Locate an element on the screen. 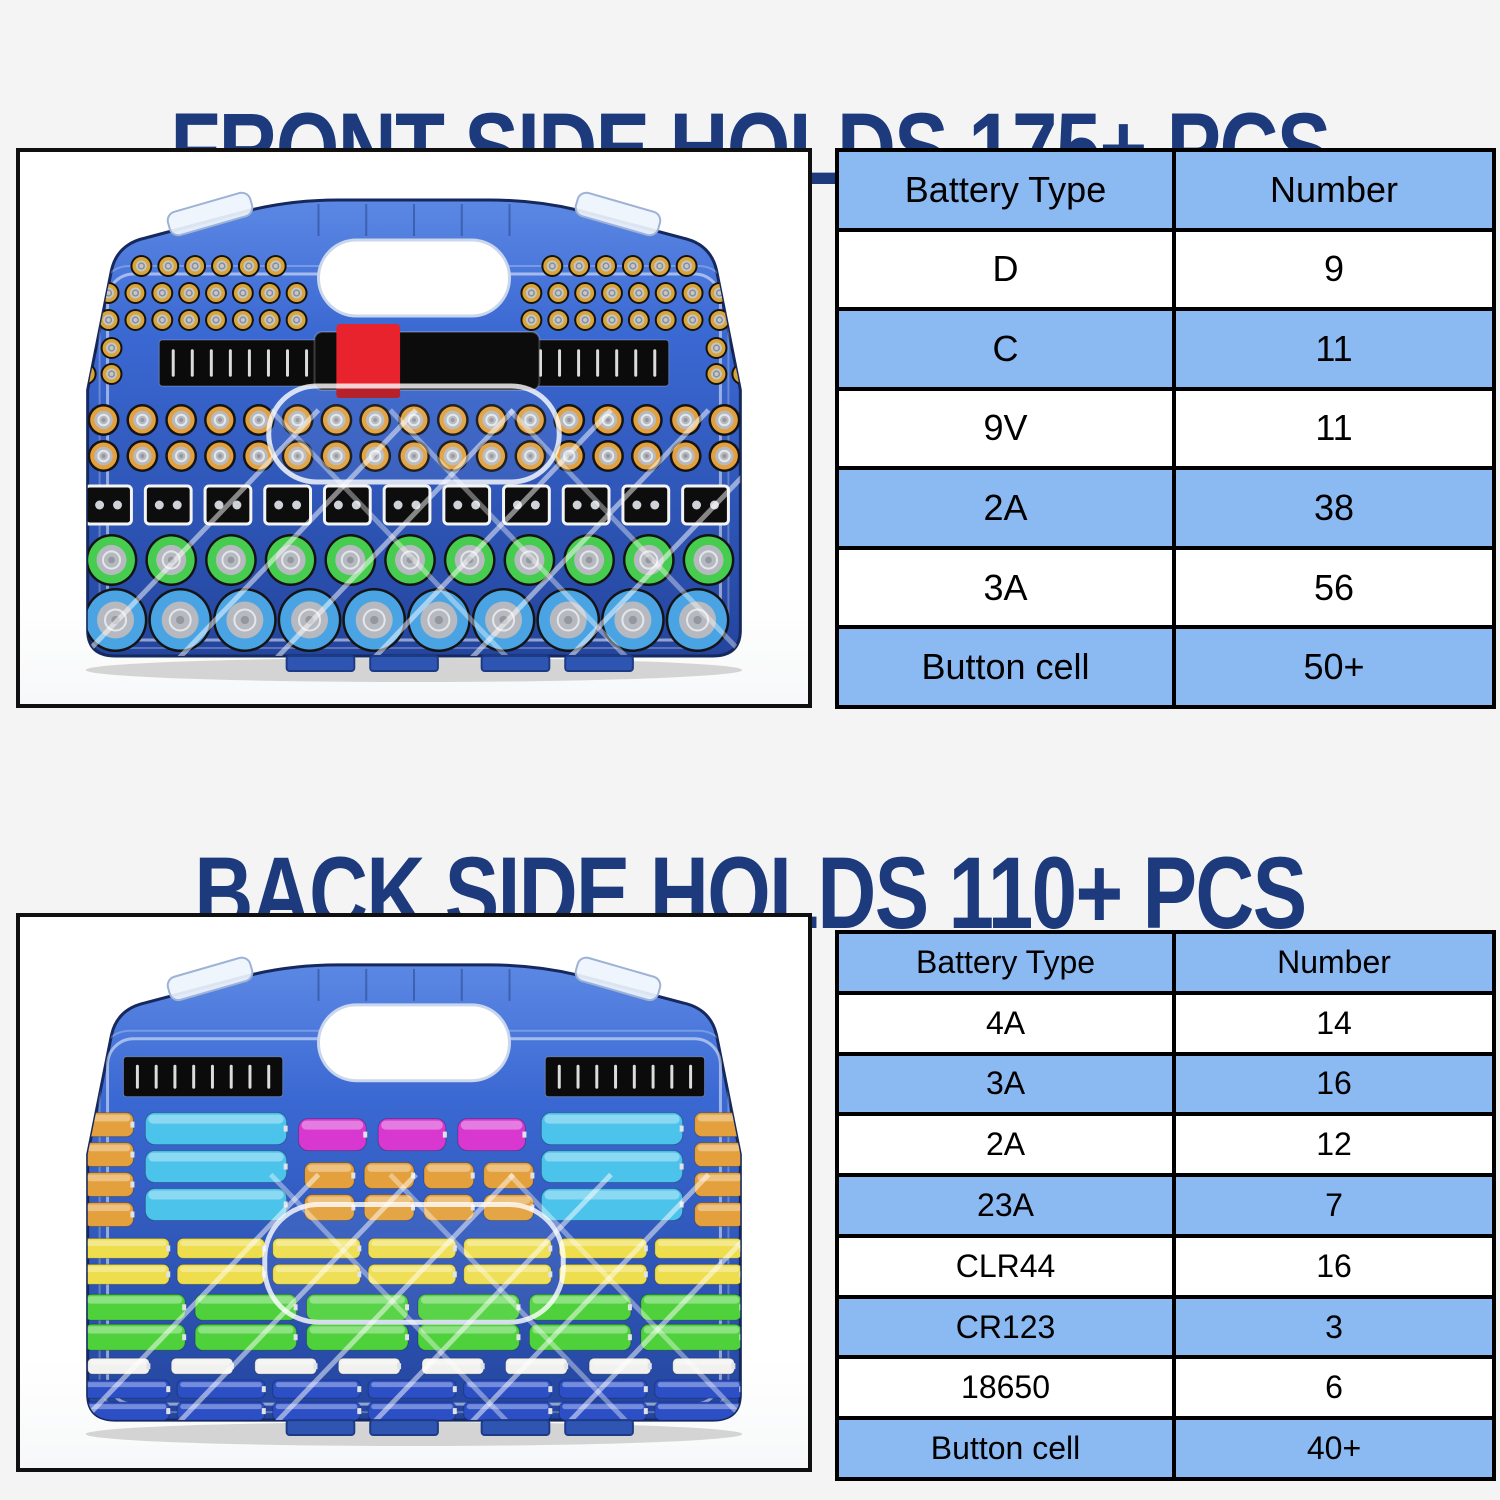 The width and height of the screenshot is (1500, 1500). table-cell: C is located at coordinates (1006, 349).